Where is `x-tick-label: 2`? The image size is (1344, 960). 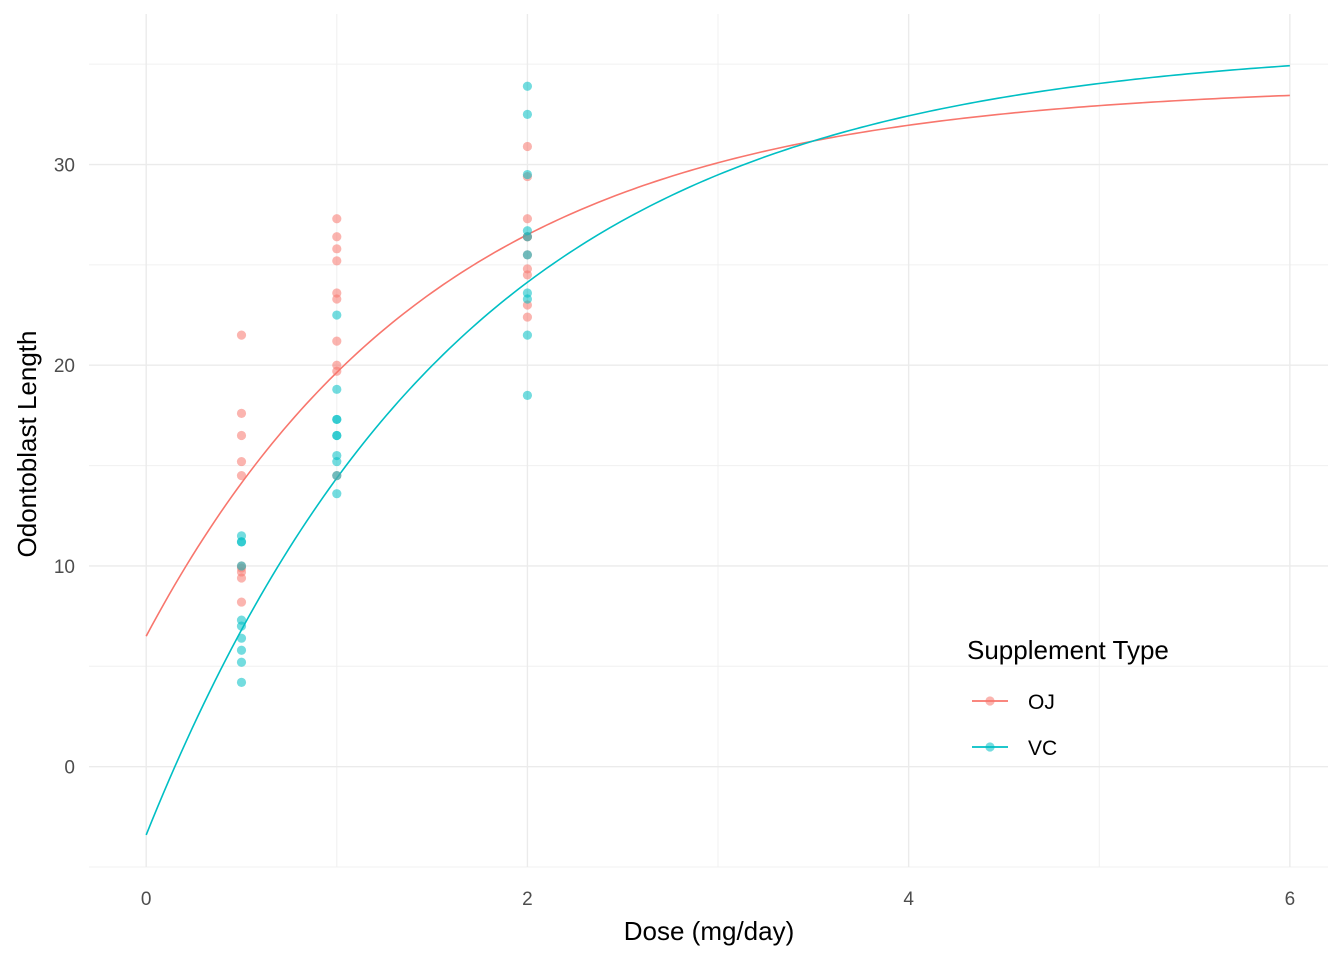
x-tick-label: 2 is located at coordinates (527, 899).